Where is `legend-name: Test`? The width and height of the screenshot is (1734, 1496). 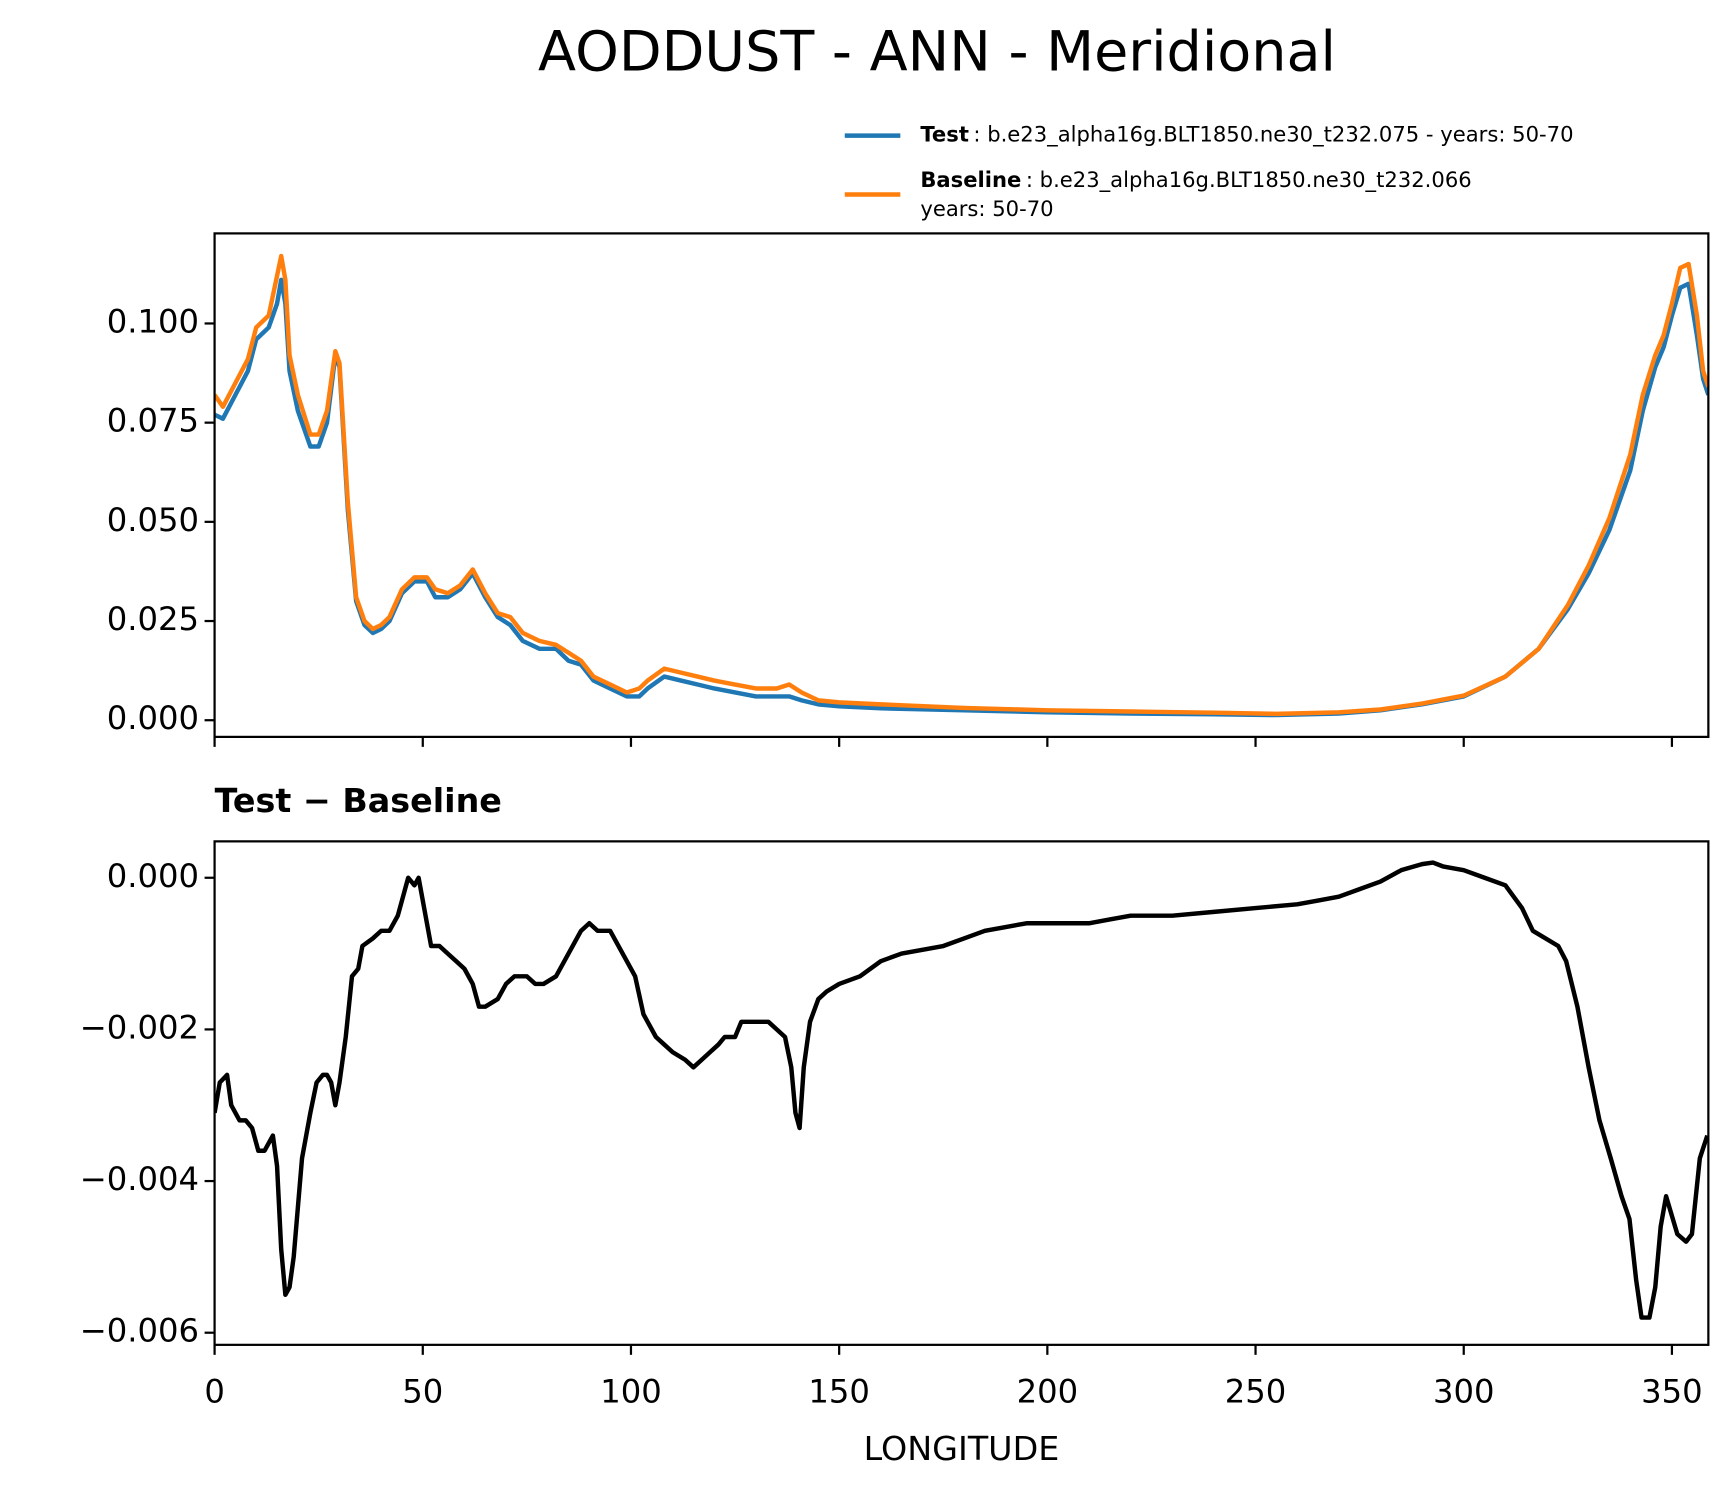 legend-name: Test is located at coordinates (944, 134).